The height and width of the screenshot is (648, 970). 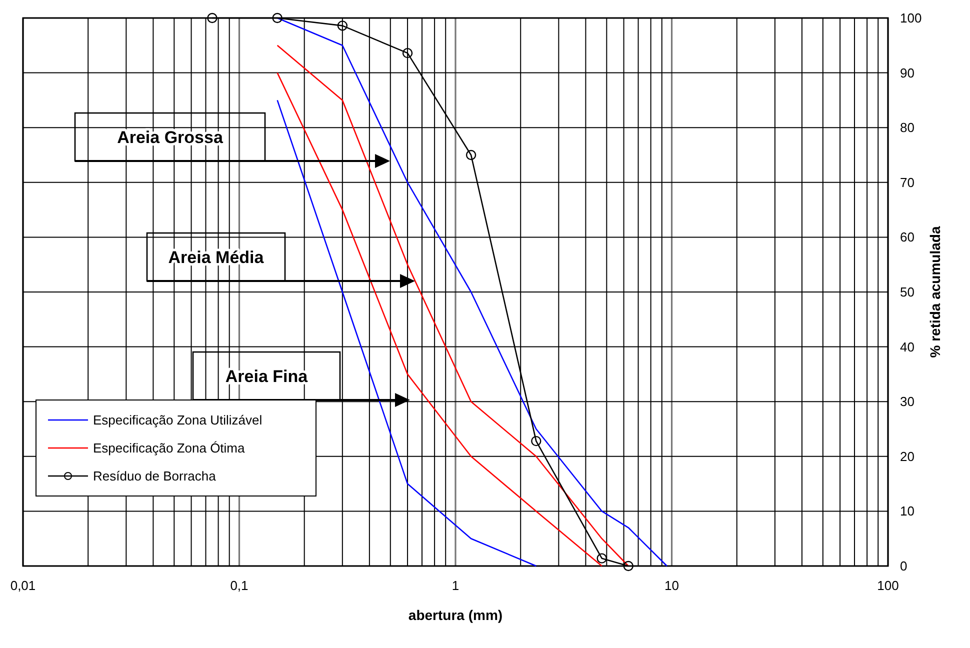 I want to click on y-tick-label: 50, so click(x=907, y=292).